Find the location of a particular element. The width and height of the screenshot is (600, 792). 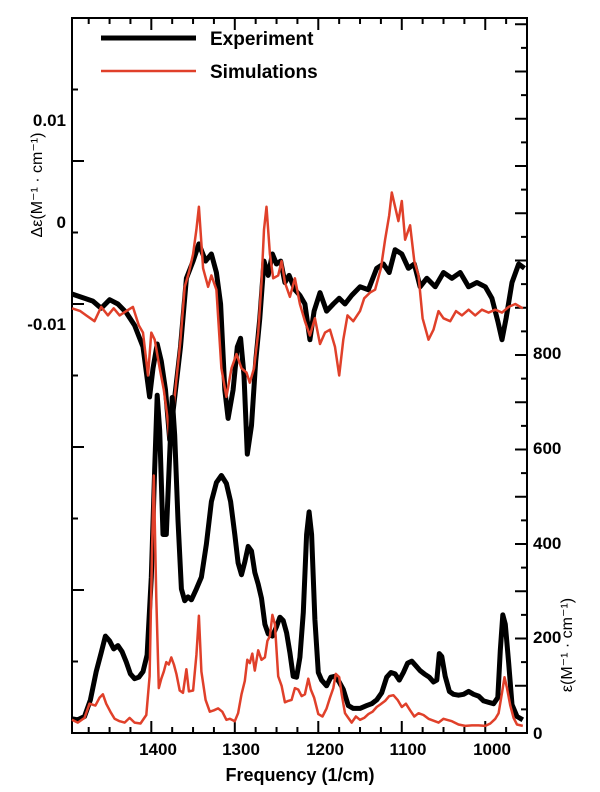

x-tick-label: 1300 is located at coordinates (241, 749).